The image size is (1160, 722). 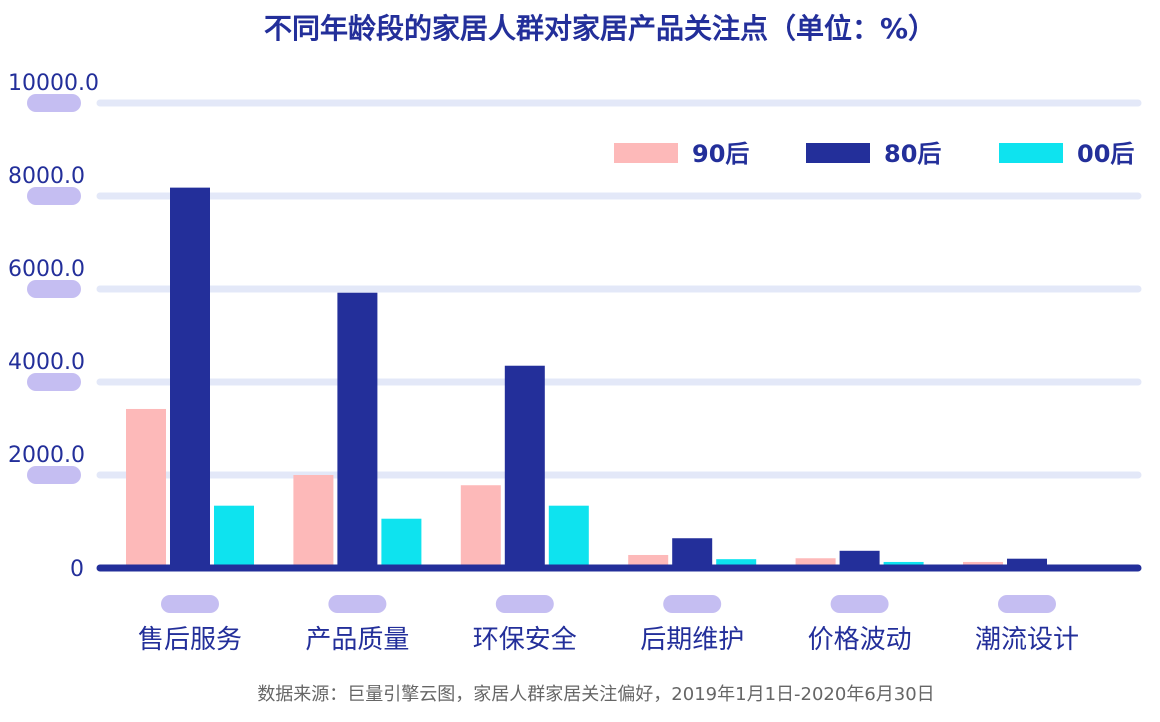 What do you see at coordinates (46, 176) in the screenshot?
I see `y-tick-label: 8000.0` at bounding box center [46, 176].